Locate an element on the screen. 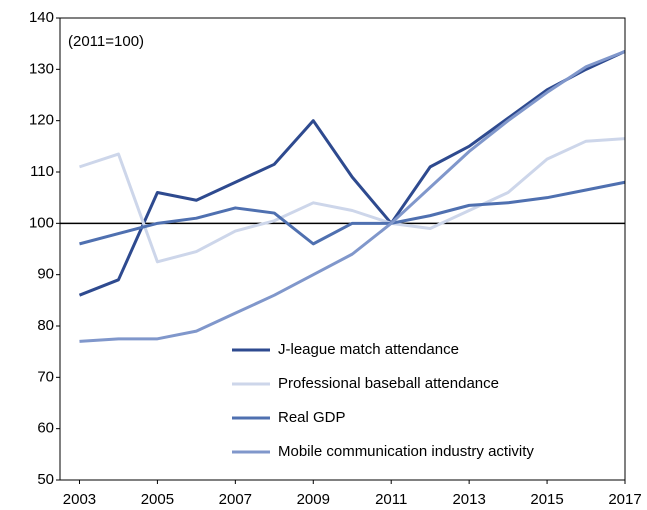 This screenshot has height=510, width=647. y-tick-label: 120 is located at coordinates (41, 120).